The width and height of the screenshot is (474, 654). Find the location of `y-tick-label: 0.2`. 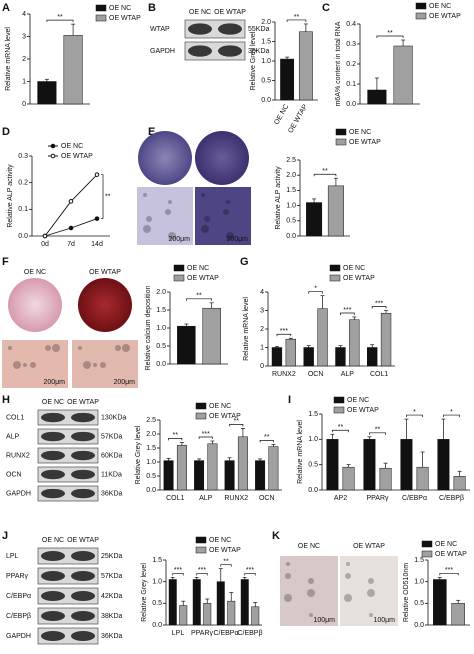

y-tick-label: 0.2 is located at coordinates (23, 183).